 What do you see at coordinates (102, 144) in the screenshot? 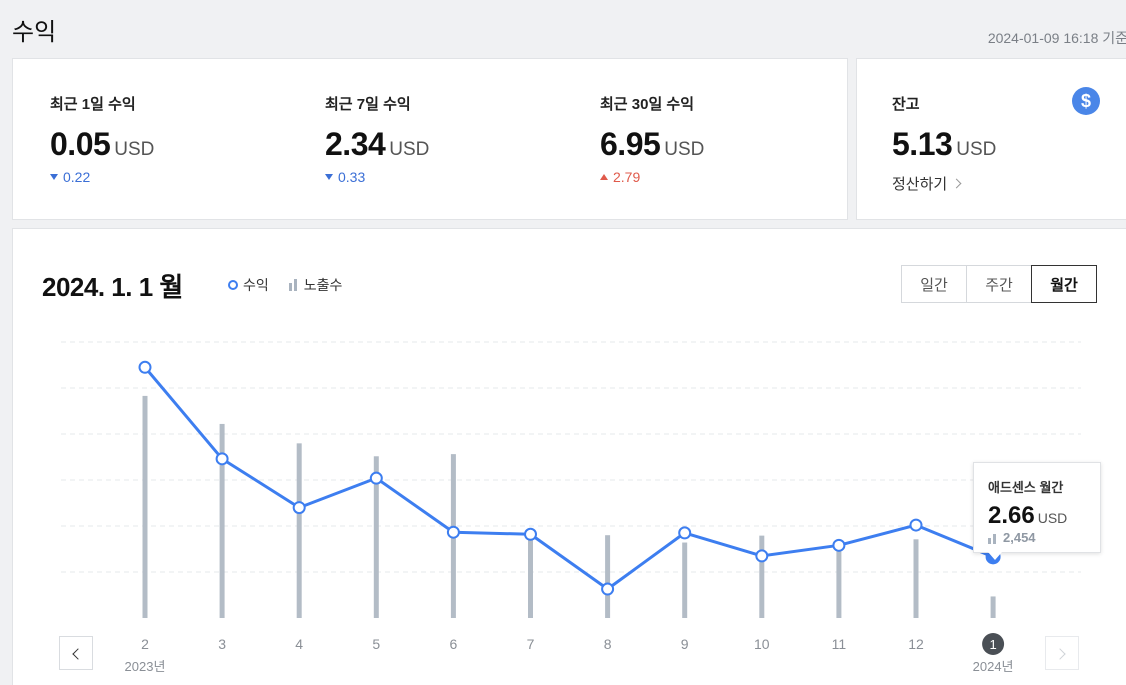
I see `stat-value: 0.05 USD` at bounding box center [102, 144].